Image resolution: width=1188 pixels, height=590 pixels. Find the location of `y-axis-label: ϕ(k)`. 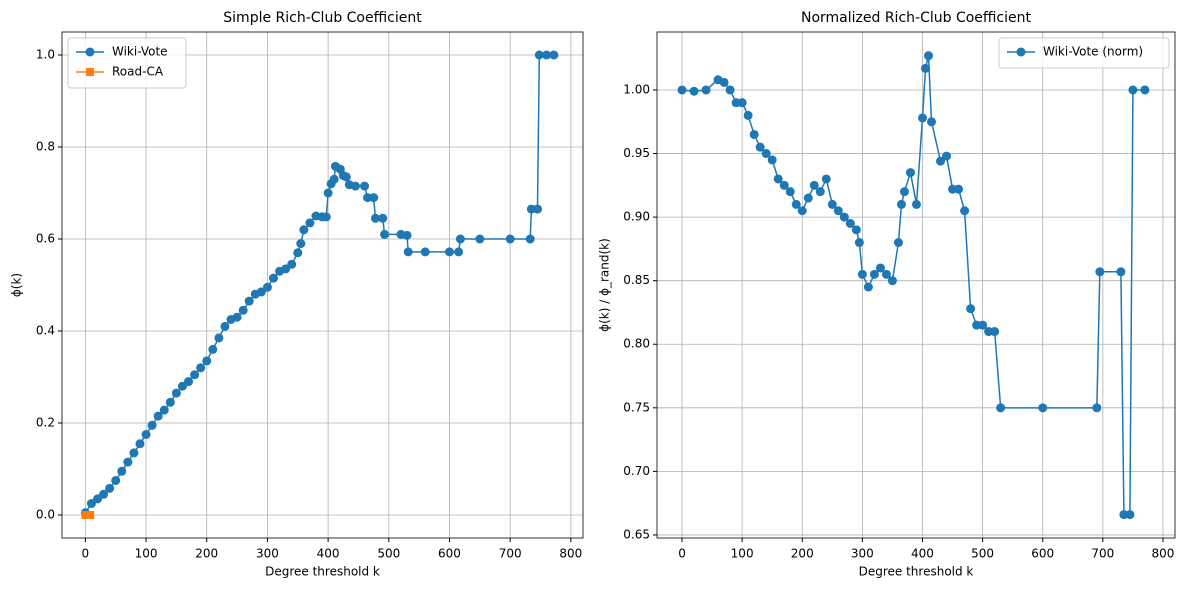

y-axis-label: ϕ(k) is located at coordinates (17, 285).